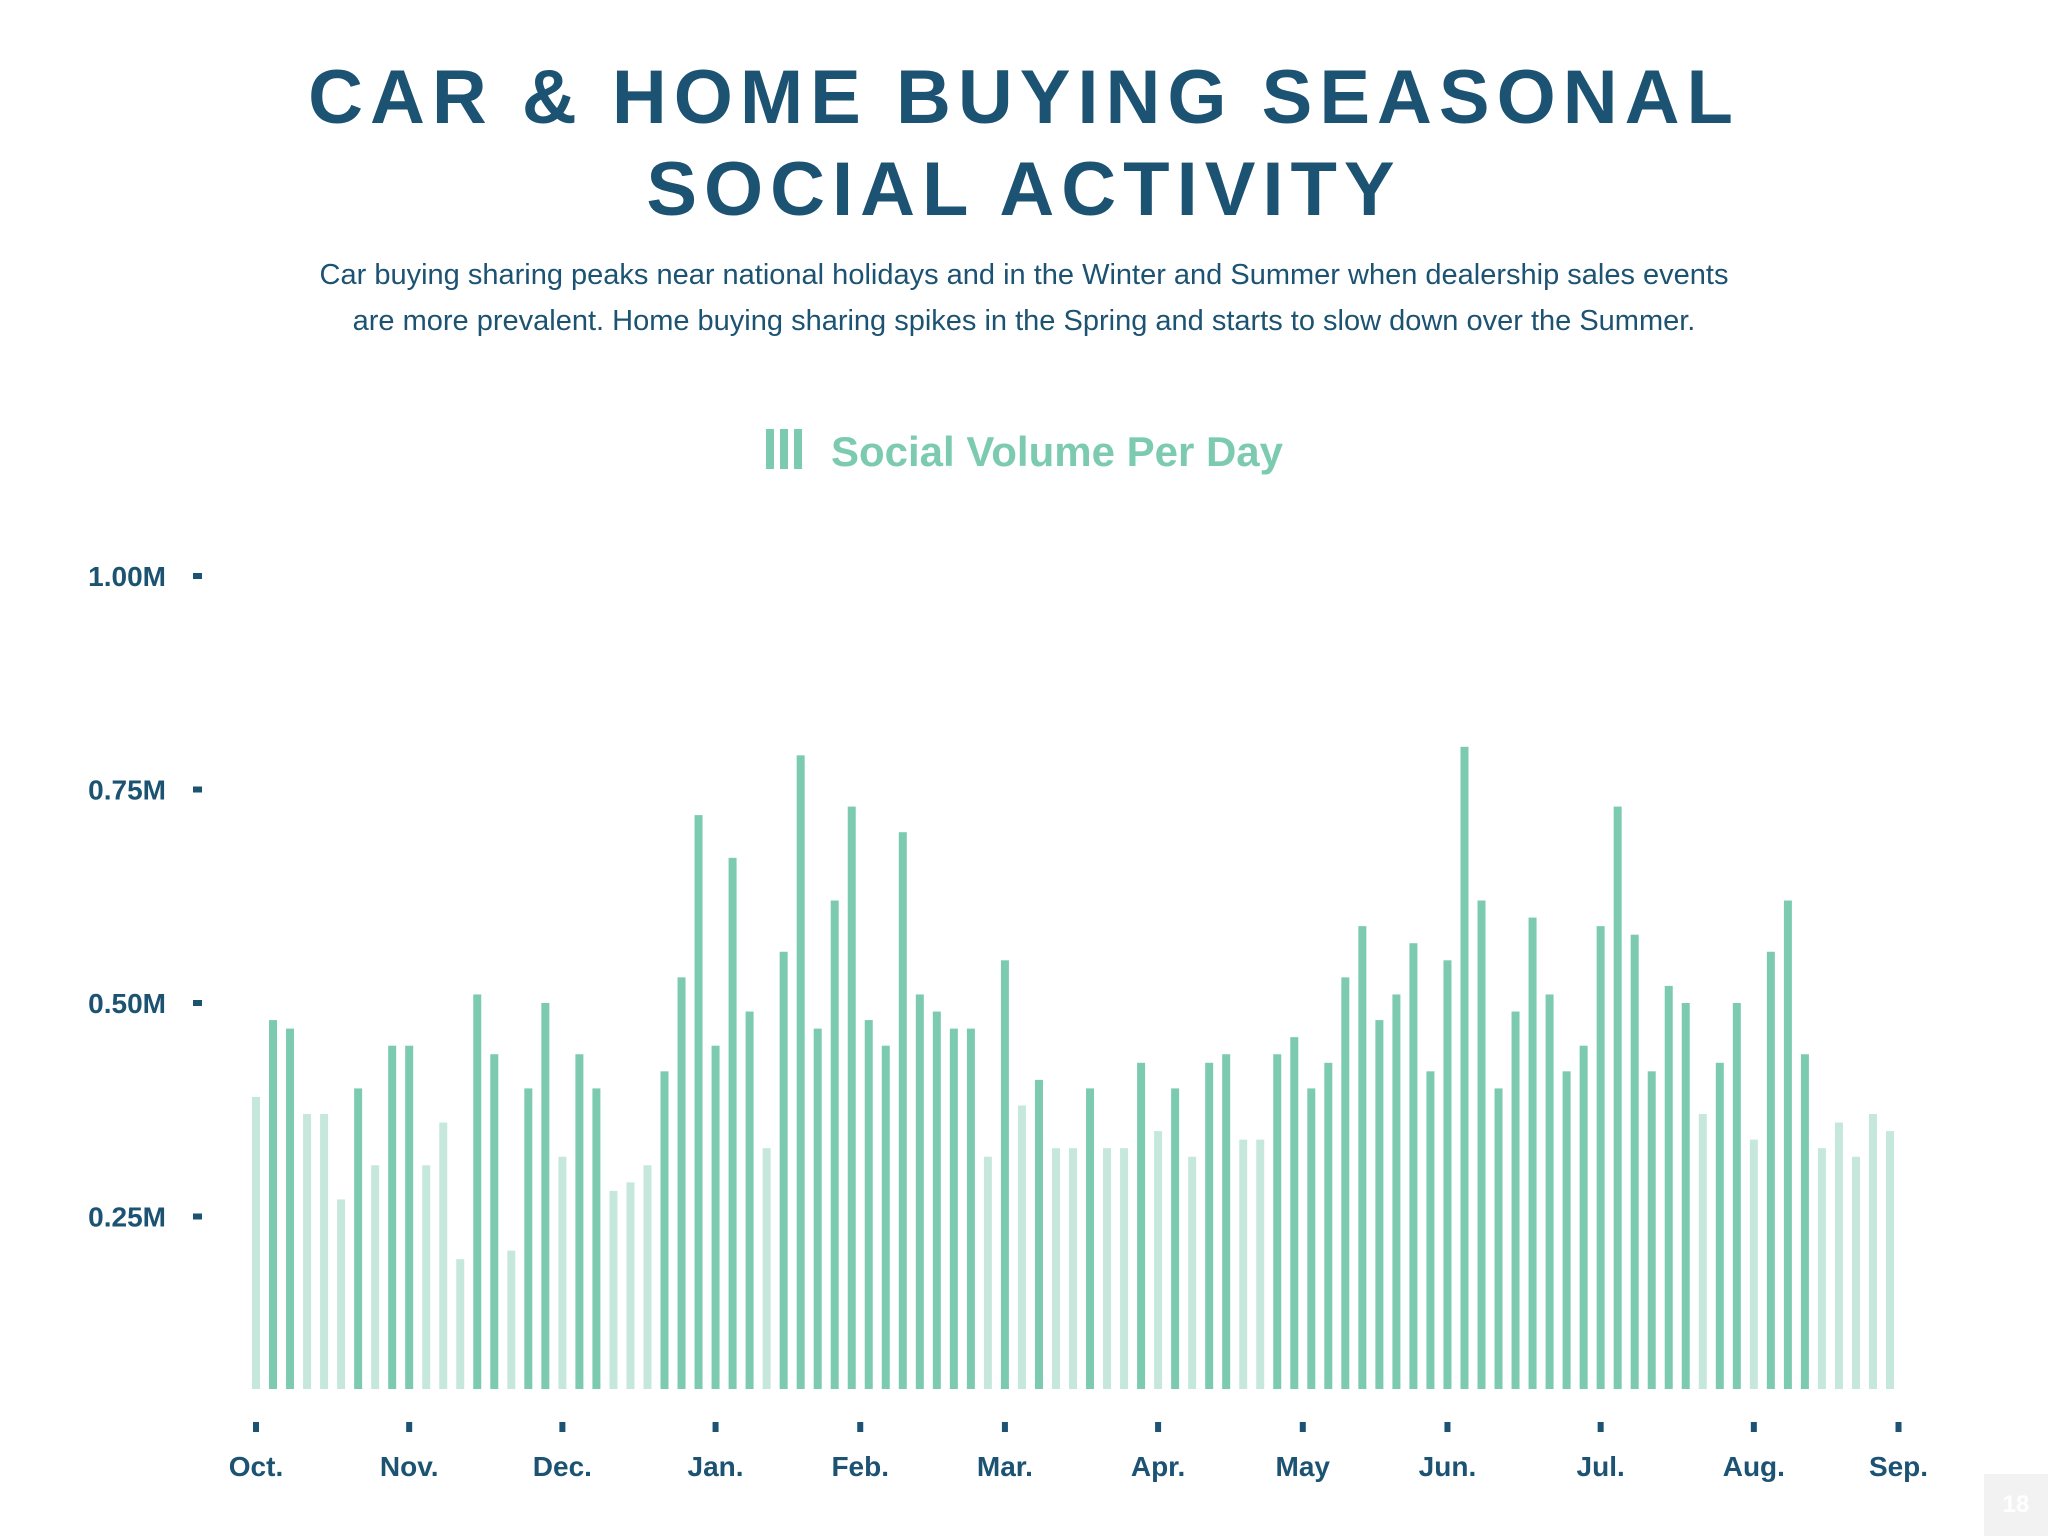 This screenshot has width=2048, height=1536. What do you see at coordinates (127, 790) in the screenshot?
I see `y-tick-label: 0.75M` at bounding box center [127, 790].